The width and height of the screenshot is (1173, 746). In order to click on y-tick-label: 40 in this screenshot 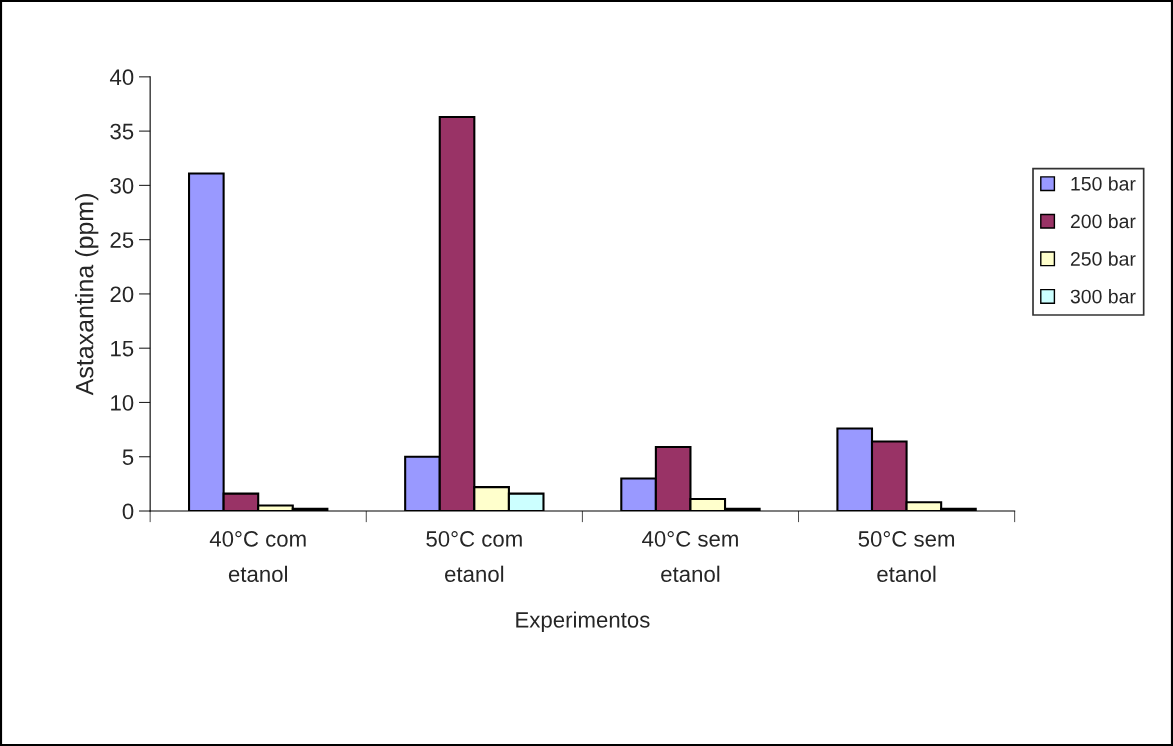, I will do `click(121, 77)`.